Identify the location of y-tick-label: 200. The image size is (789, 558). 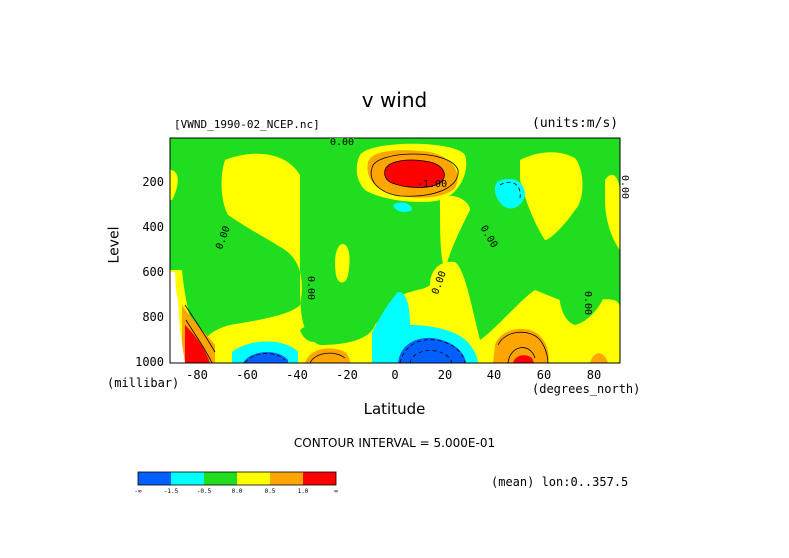
(153, 182).